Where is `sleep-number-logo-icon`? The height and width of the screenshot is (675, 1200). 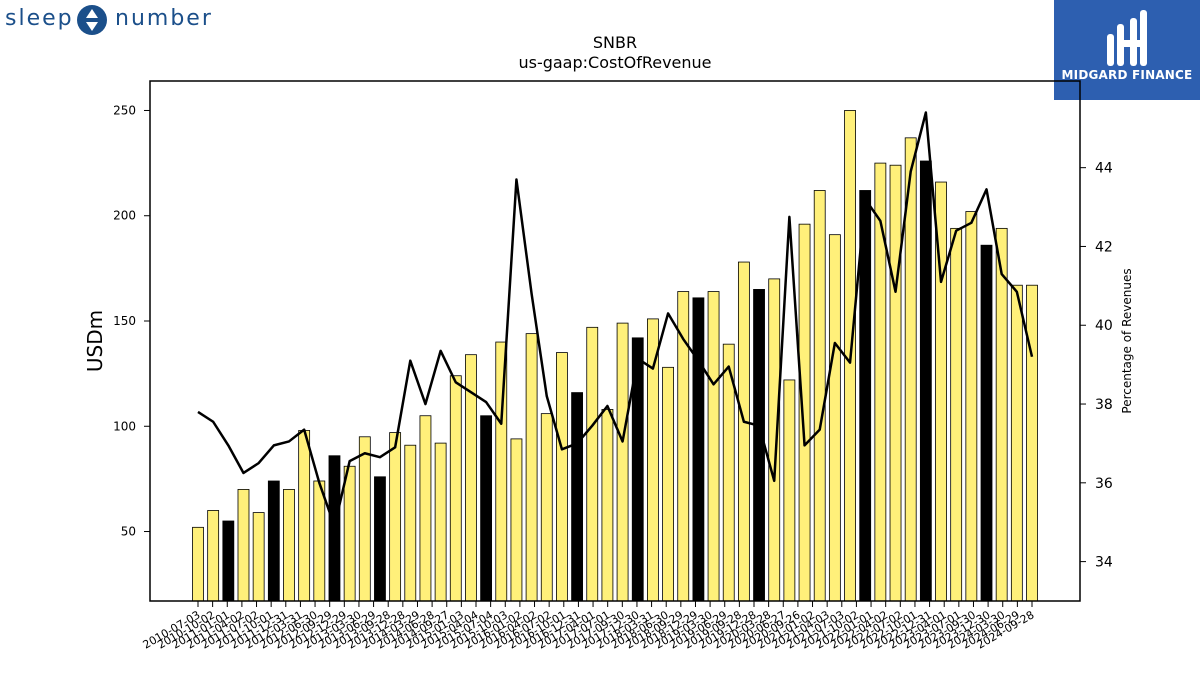
sleep-number-logo-icon is located at coordinates (92, 20).